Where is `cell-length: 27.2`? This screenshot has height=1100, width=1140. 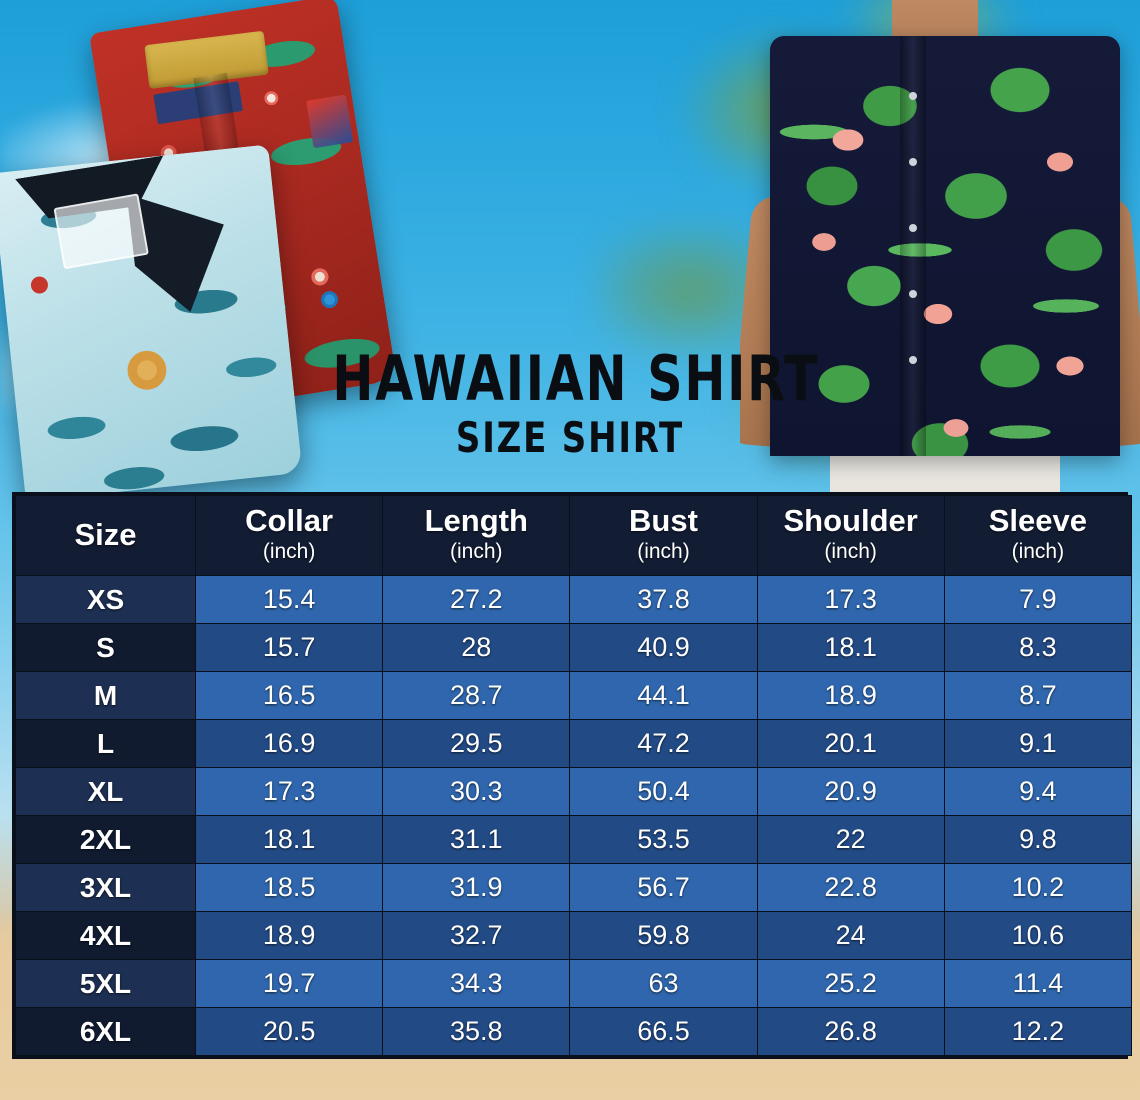 cell-length: 27.2 is located at coordinates (476, 599).